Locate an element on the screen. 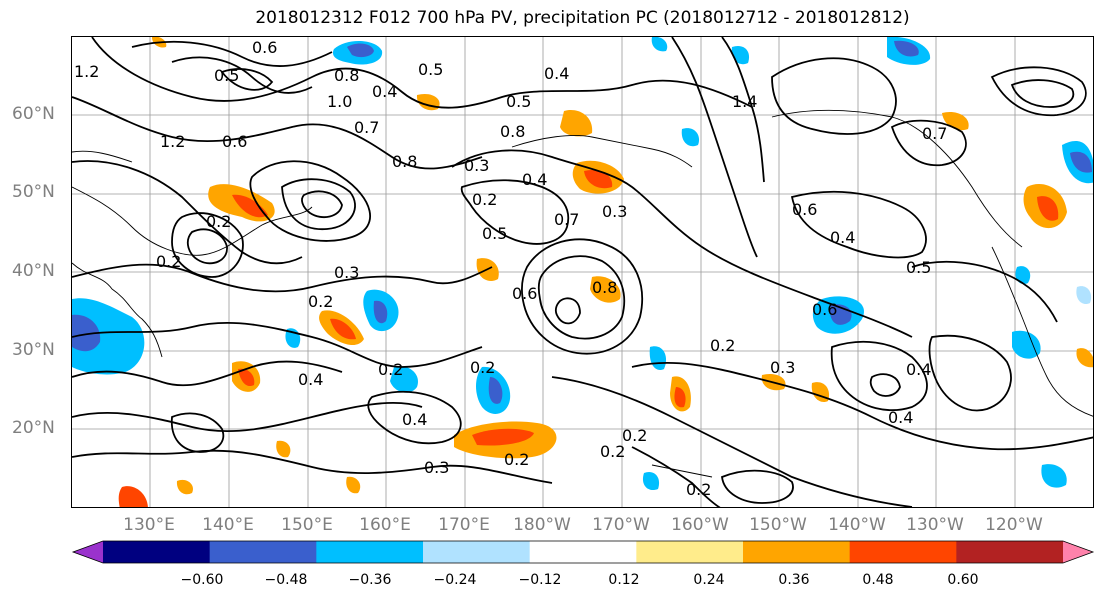 This screenshot has width=1105, height=601. colorbar-tick: 0.24 is located at coordinates (709, 580).